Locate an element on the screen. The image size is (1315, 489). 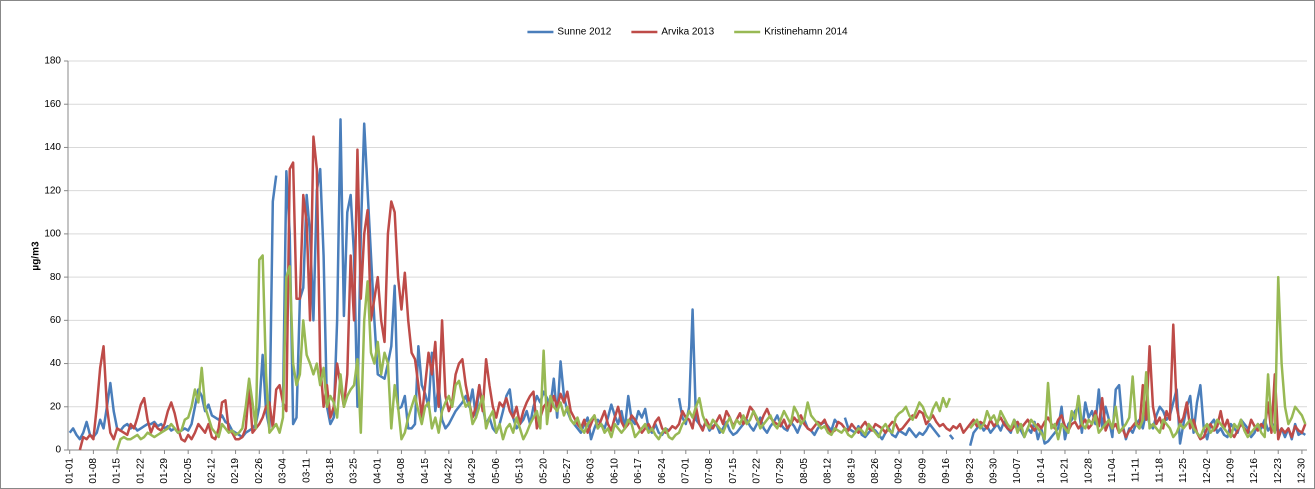
x-tick-label: 06-24 is located at coordinates (662, 471).